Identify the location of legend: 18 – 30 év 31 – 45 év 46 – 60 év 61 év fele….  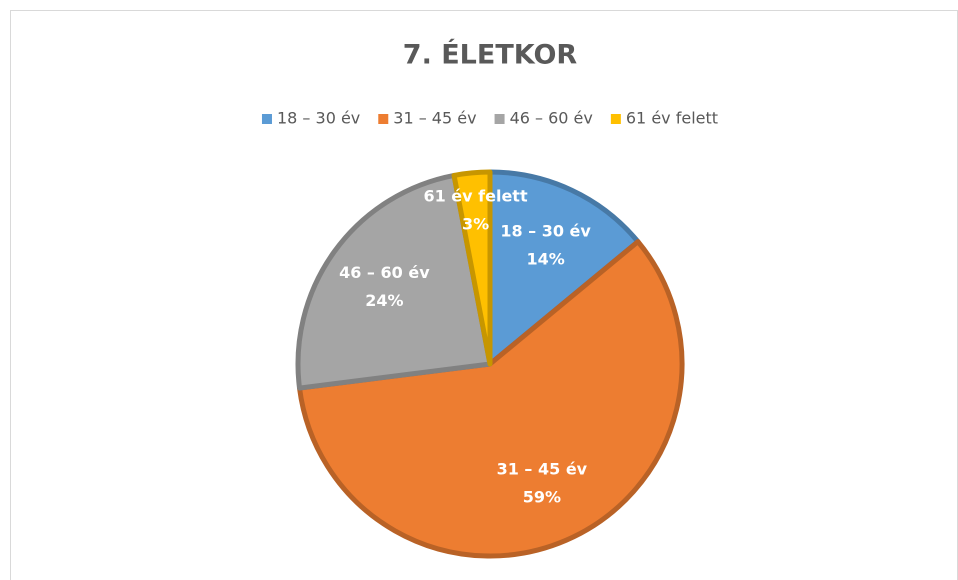
(489, 118).